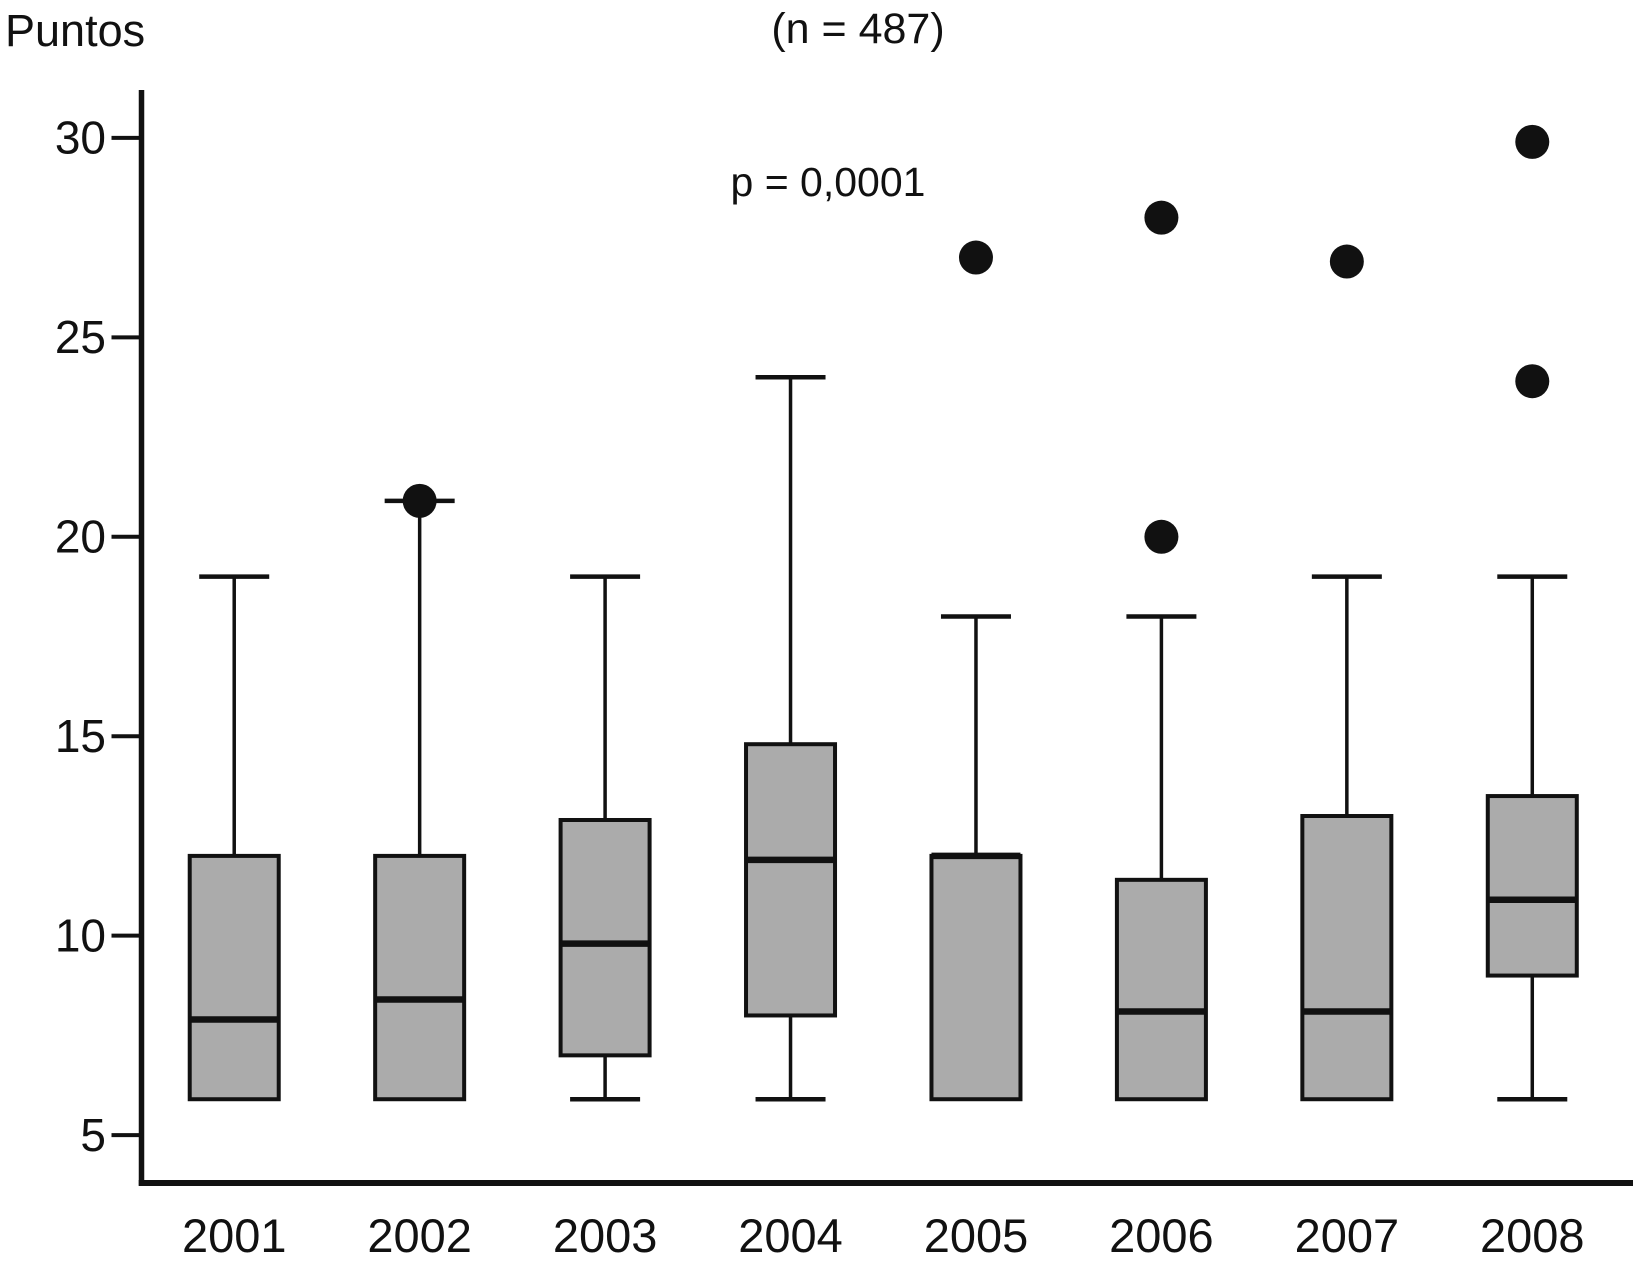  What do you see at coordinates (80, 736) in the screenshot?
I see `y-tick-label-15: 15` at bounding box center [80, 736].